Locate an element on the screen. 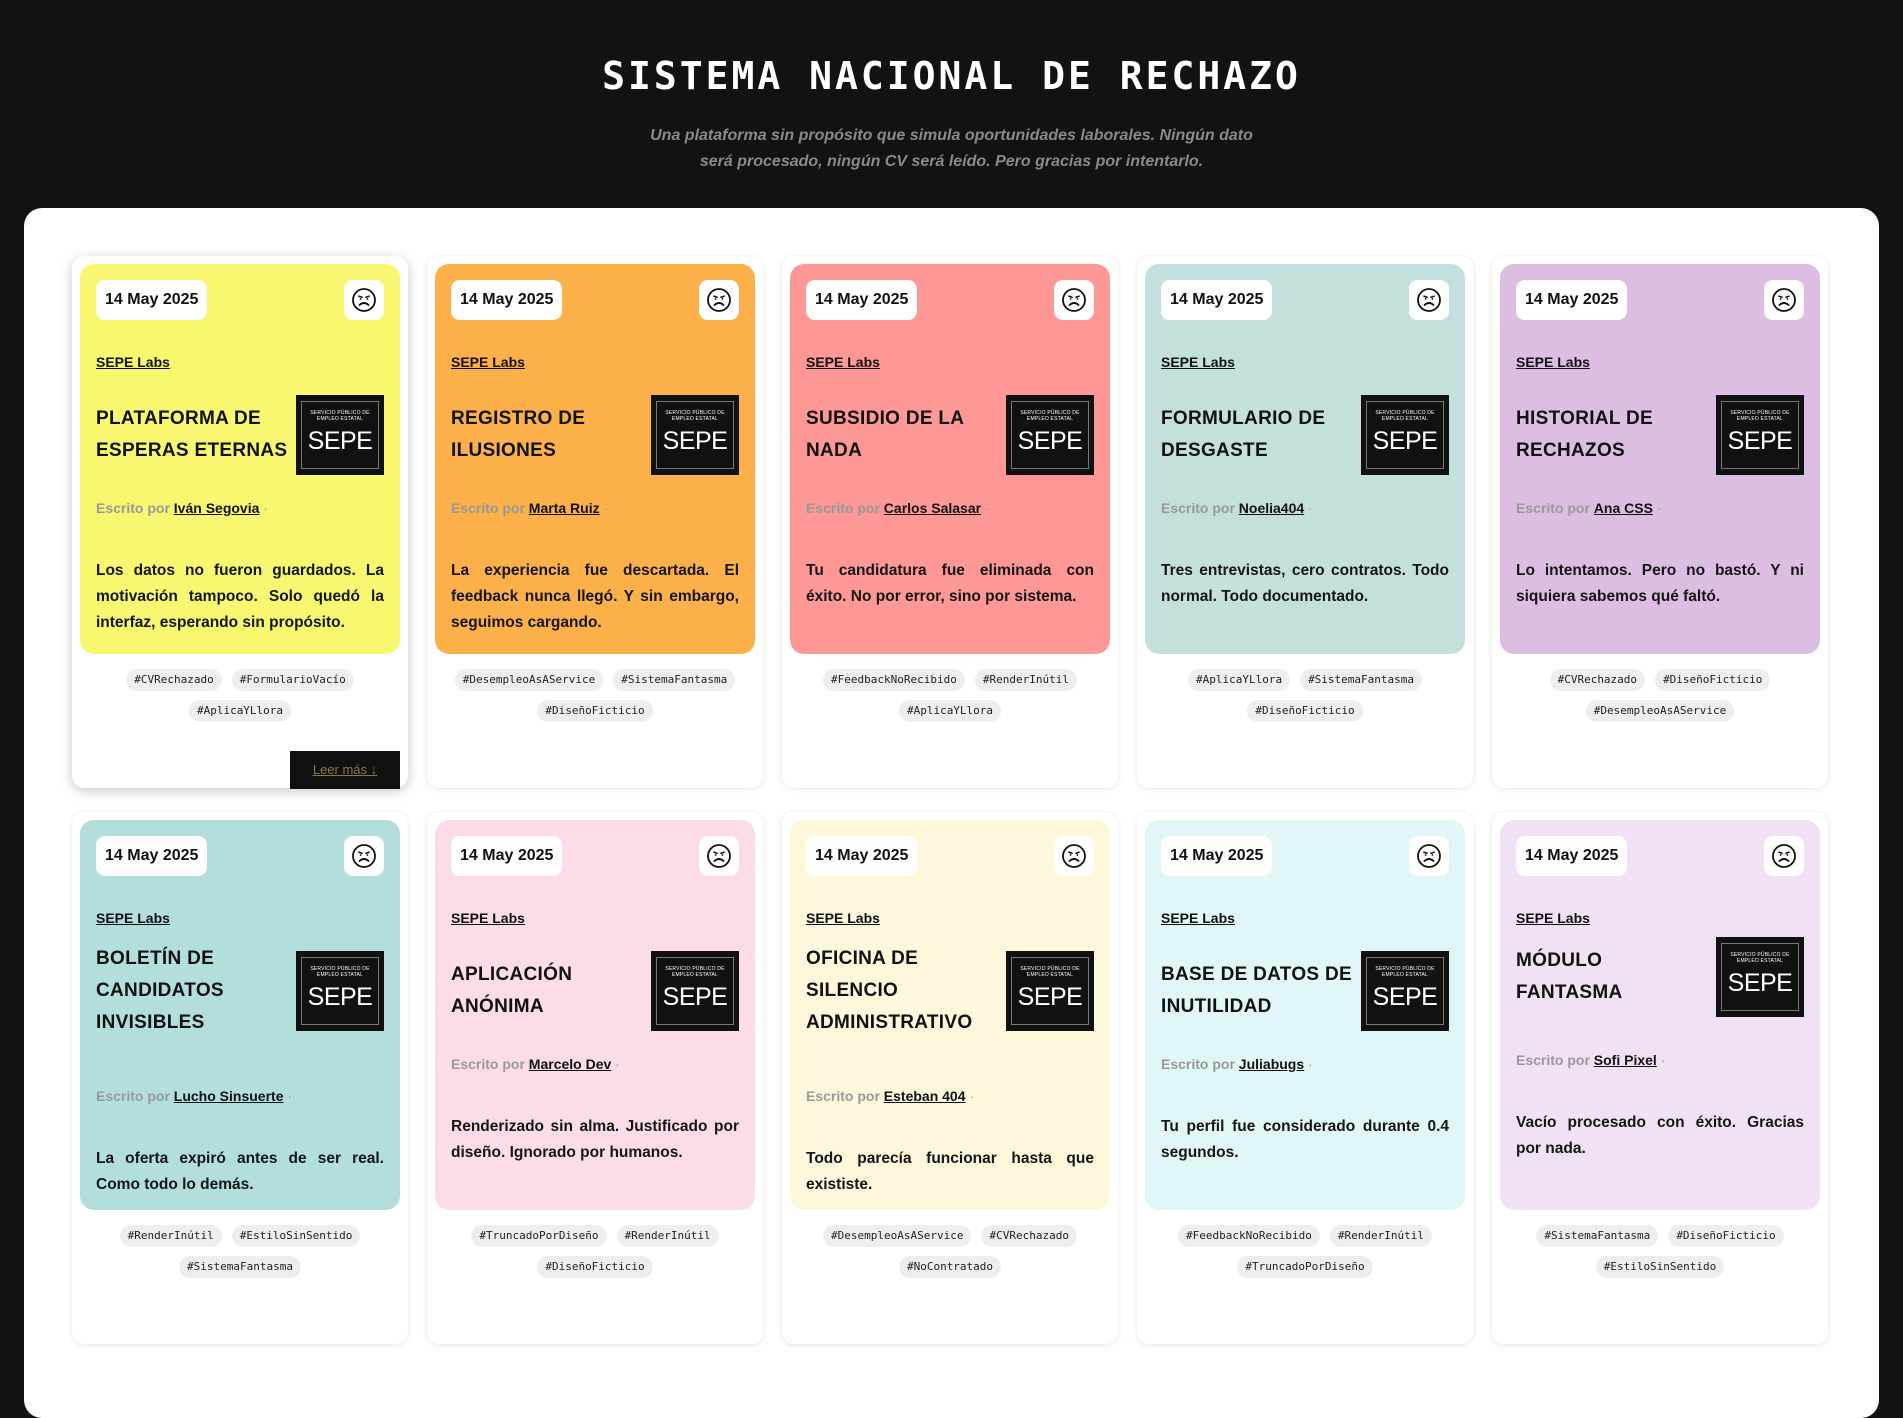 The height and width of the screenshot is (1418, 1903). card-author-line: Escrito por Iván Segovia · is located at coordinates (182, 508).